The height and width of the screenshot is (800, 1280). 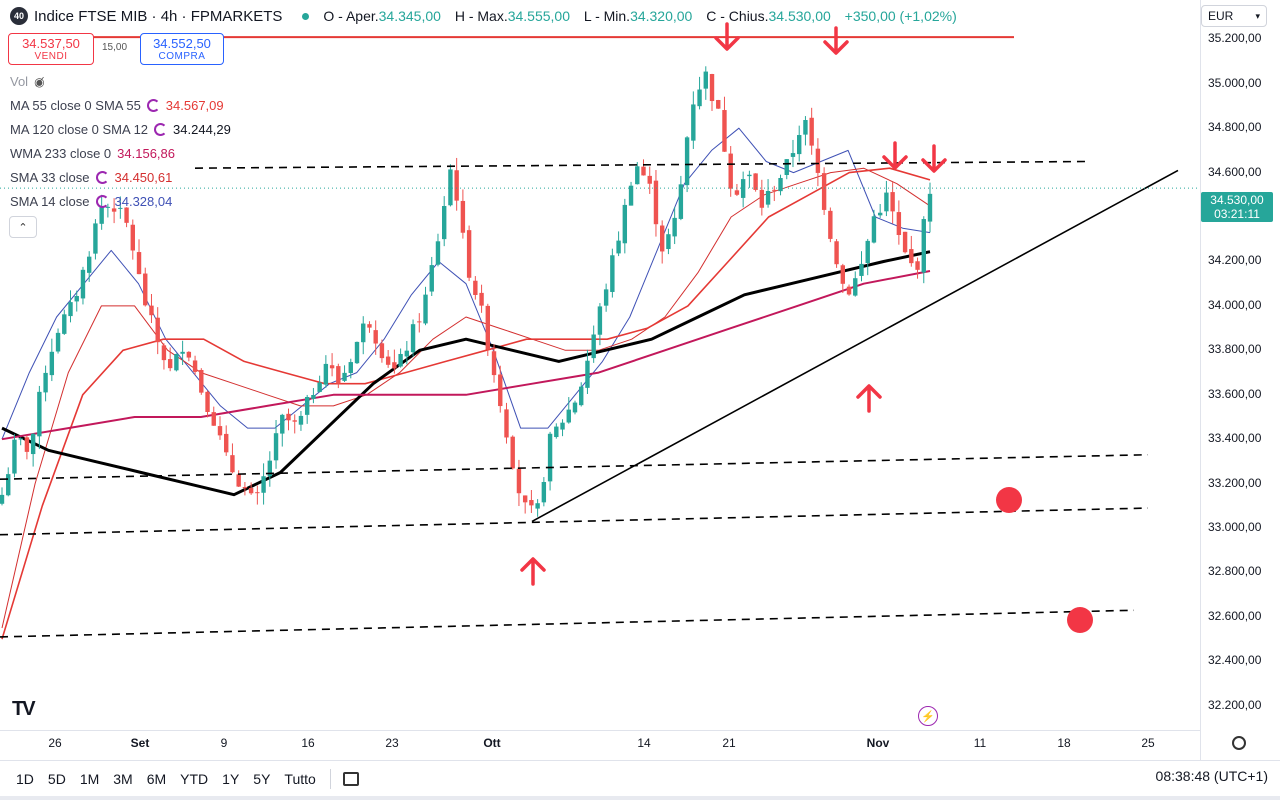 What do you see at coordinates (878, 743) in the screenshot?
I see `time-tick-label: Nov` at bounding box center [878, 743].